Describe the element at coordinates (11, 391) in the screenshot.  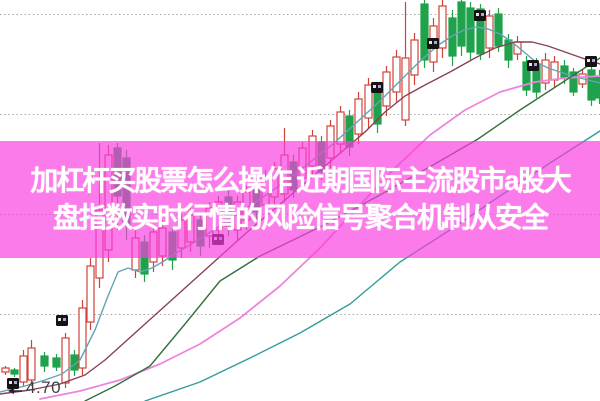
I see `arrow-head` at that location.